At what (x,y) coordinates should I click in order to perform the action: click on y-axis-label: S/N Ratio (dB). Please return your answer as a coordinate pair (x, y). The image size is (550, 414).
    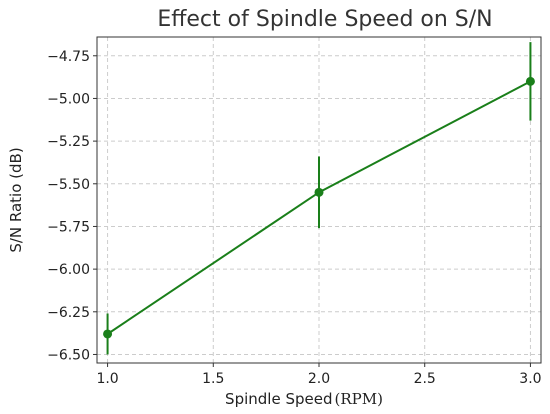
    Looking at the image, I should click on (16, 199).